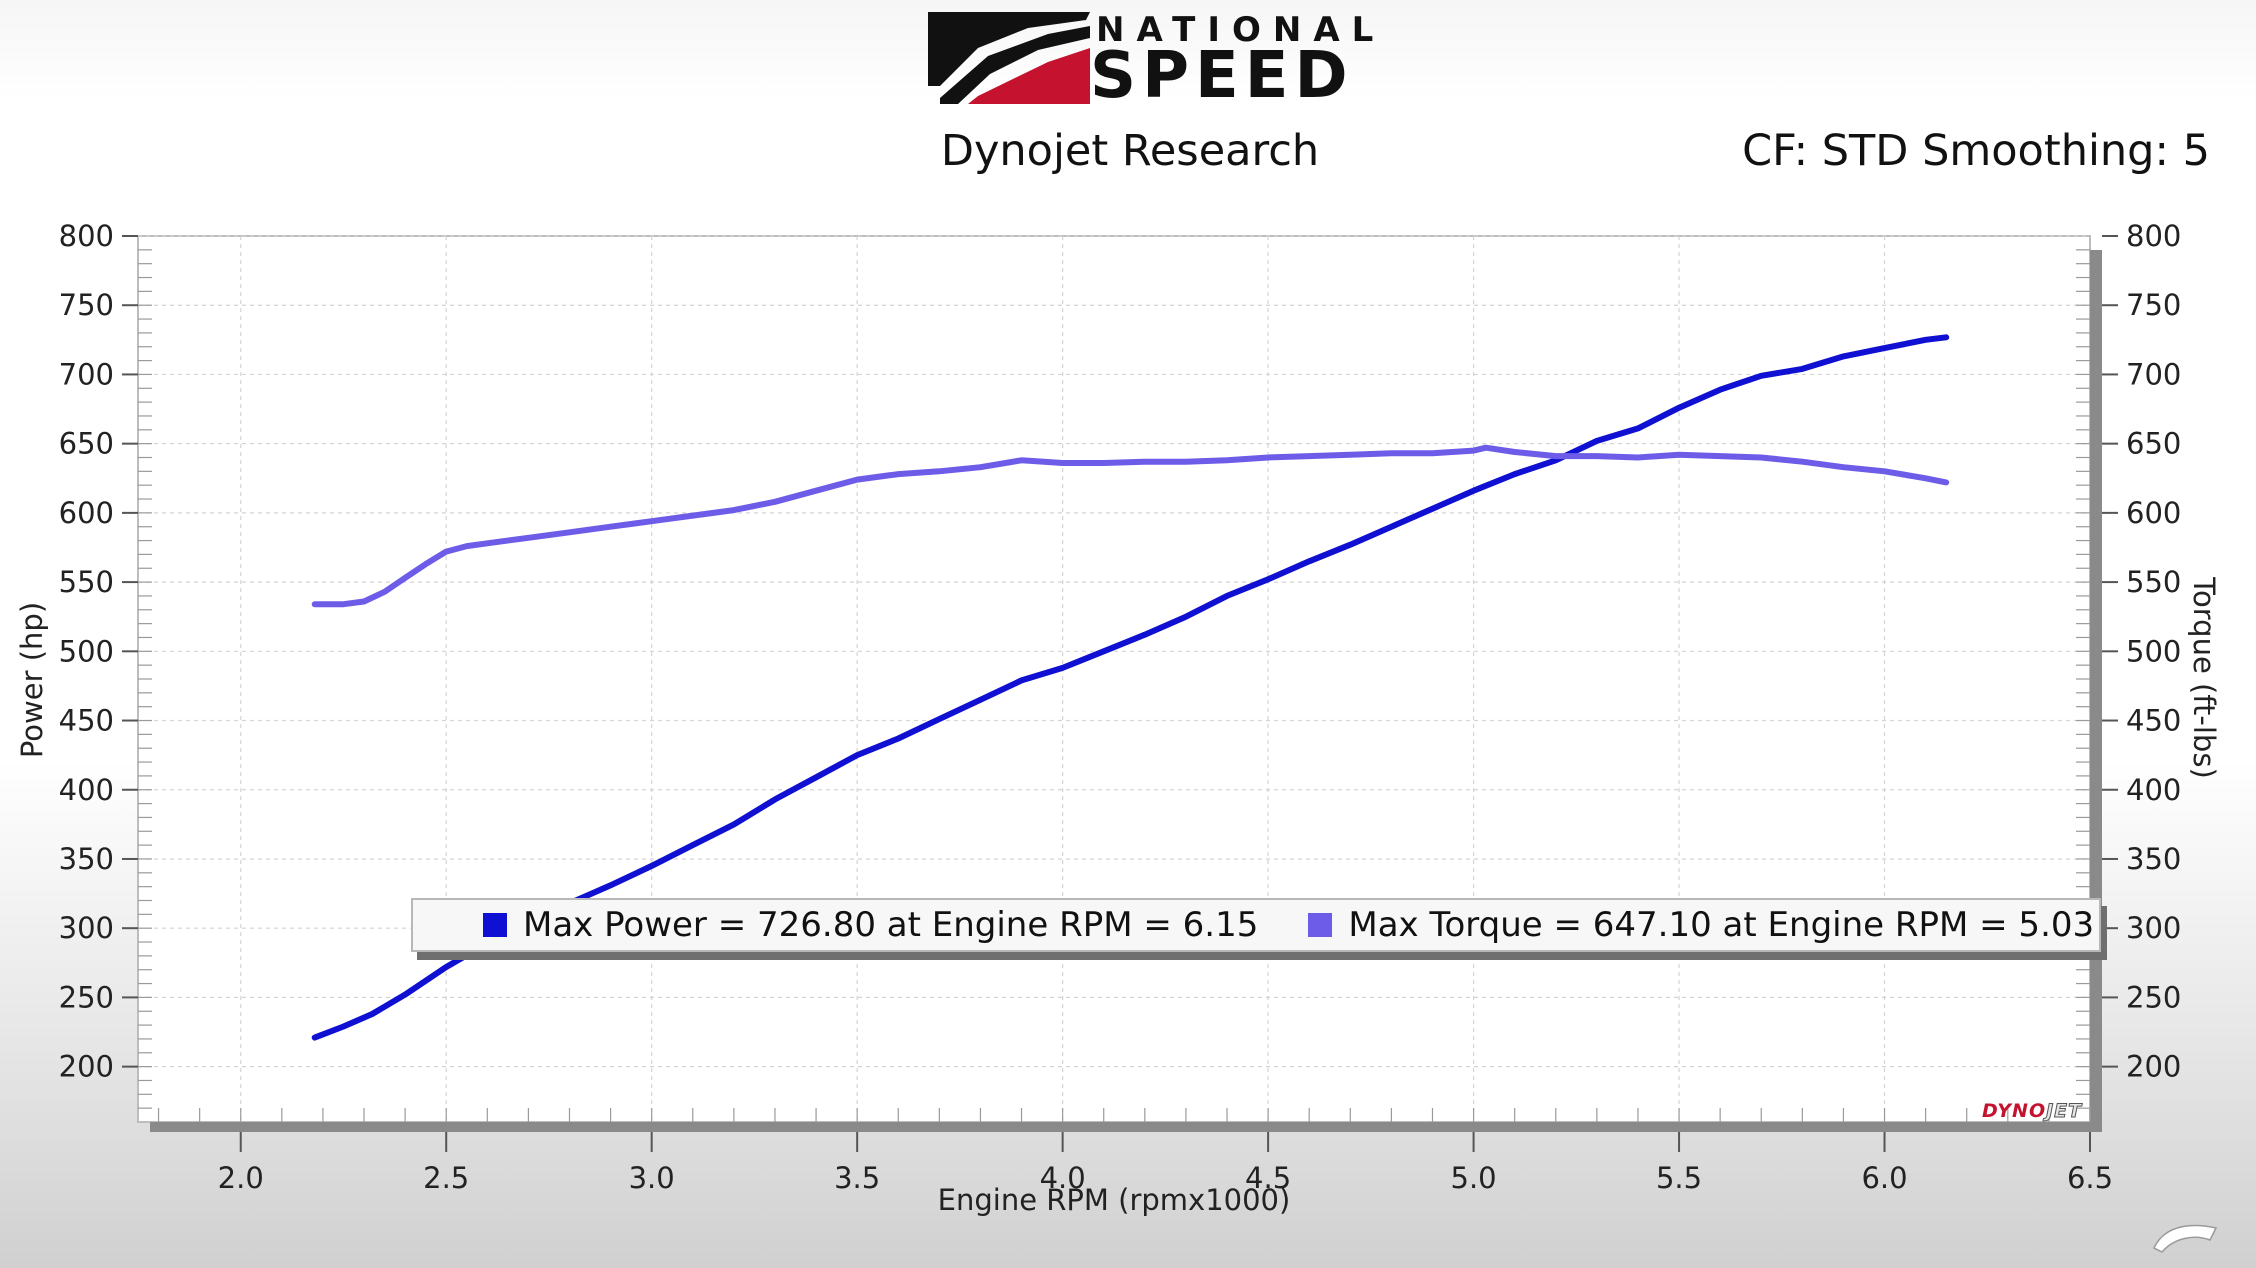 Image resolution: width=2256 pixels, height=1268 pixels. Describe the element at coordinates (1320, 925) in the screenshot. I see `legend-swatch-torque` at that location.